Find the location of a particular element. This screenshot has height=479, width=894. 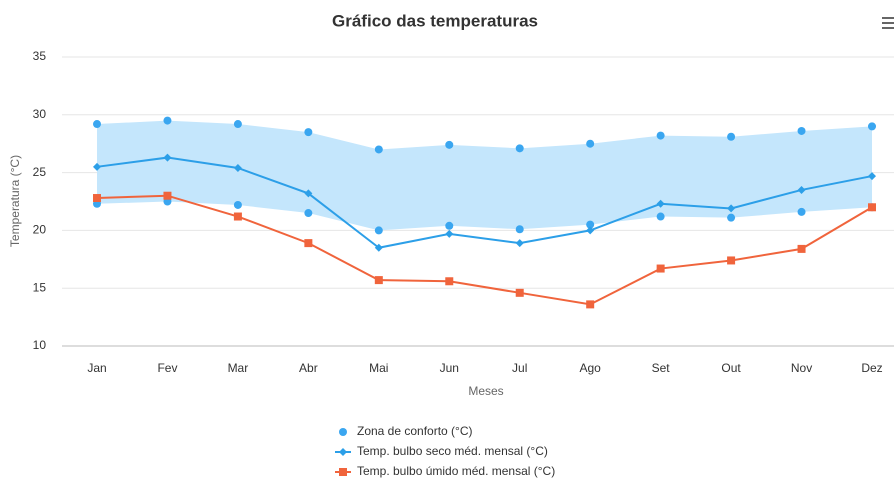

x-tick-label: Jun is located at coordinates (449, 368).